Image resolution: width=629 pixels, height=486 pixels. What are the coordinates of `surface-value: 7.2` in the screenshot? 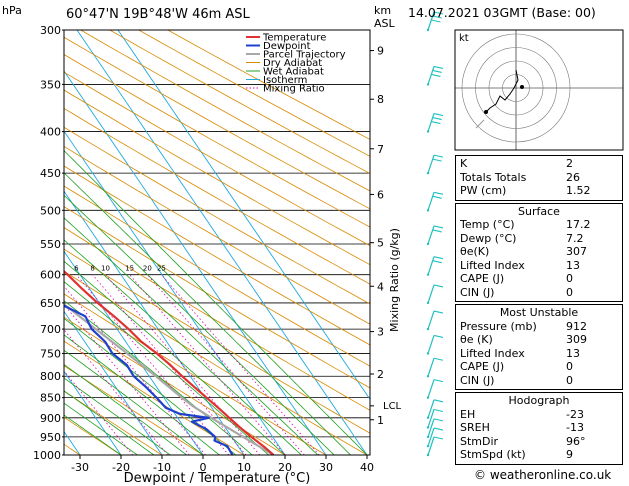 It's located at (575, 238).